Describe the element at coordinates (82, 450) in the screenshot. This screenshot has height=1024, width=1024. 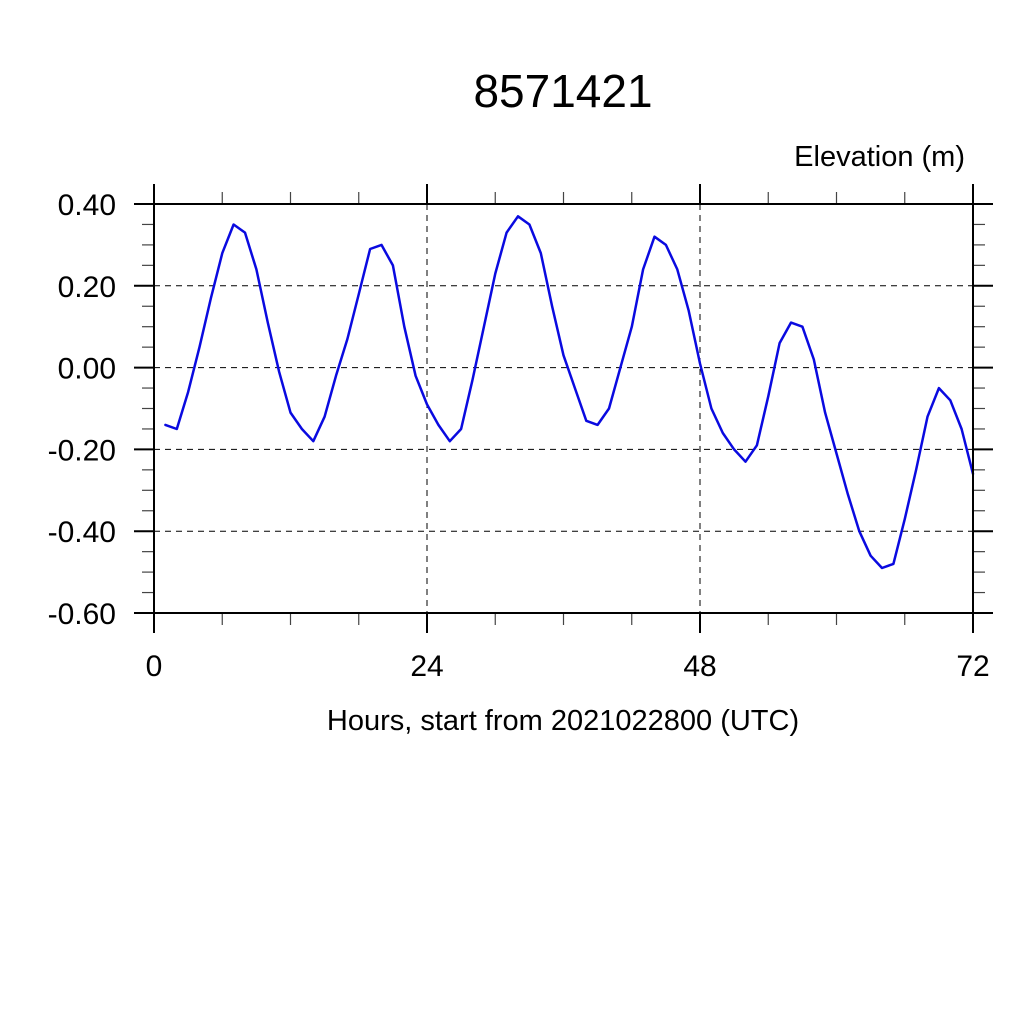
I see `y-tick-label: -0.20` at that location.